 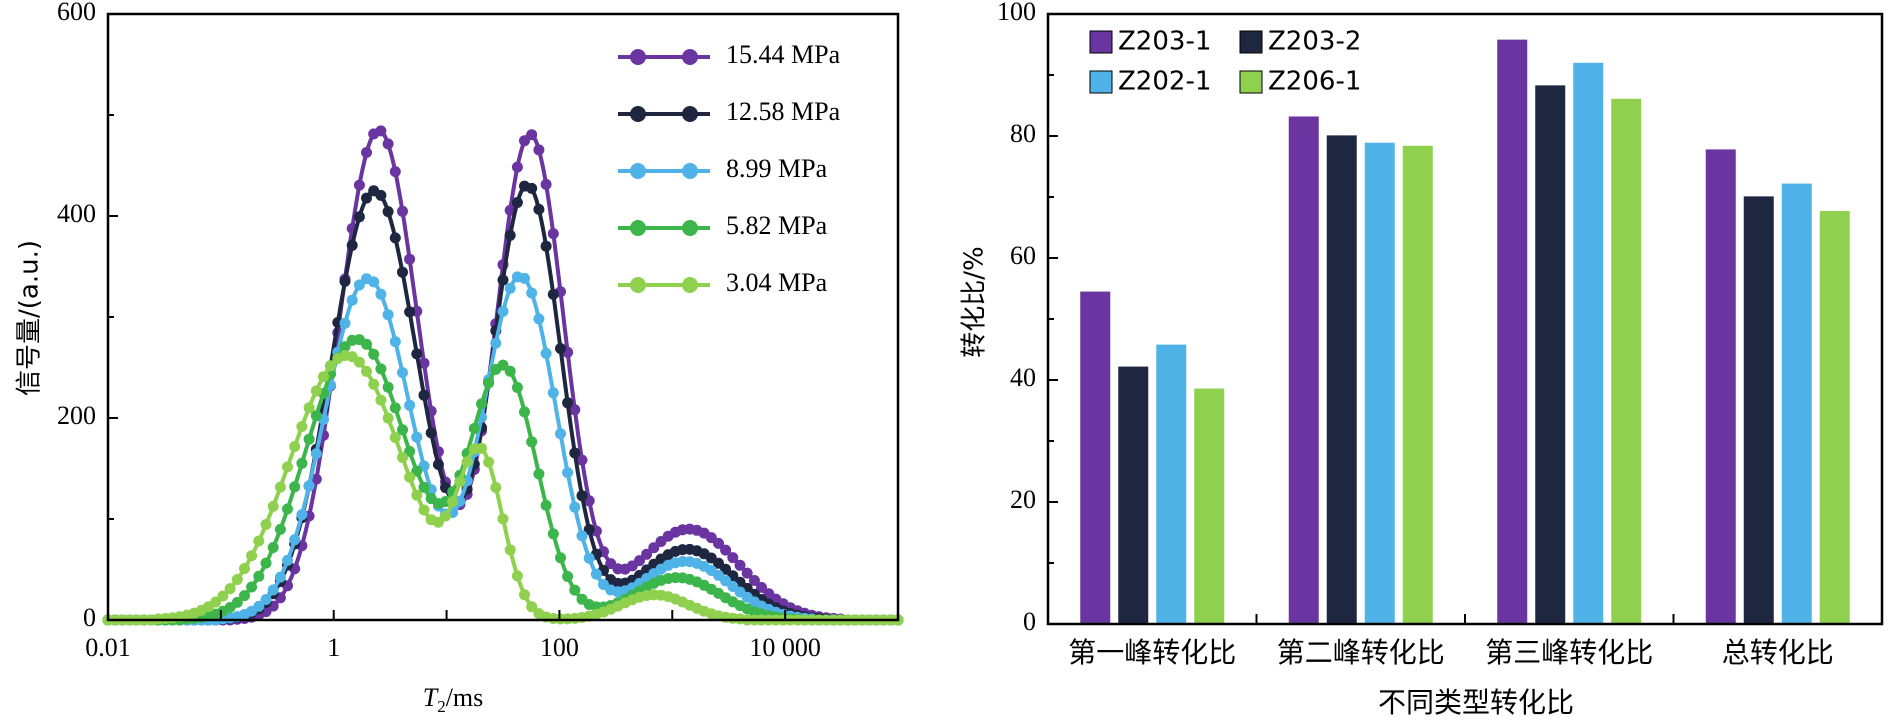 I want to click on conversion-y-tick-label: 100, so click(x=1016, y=13).